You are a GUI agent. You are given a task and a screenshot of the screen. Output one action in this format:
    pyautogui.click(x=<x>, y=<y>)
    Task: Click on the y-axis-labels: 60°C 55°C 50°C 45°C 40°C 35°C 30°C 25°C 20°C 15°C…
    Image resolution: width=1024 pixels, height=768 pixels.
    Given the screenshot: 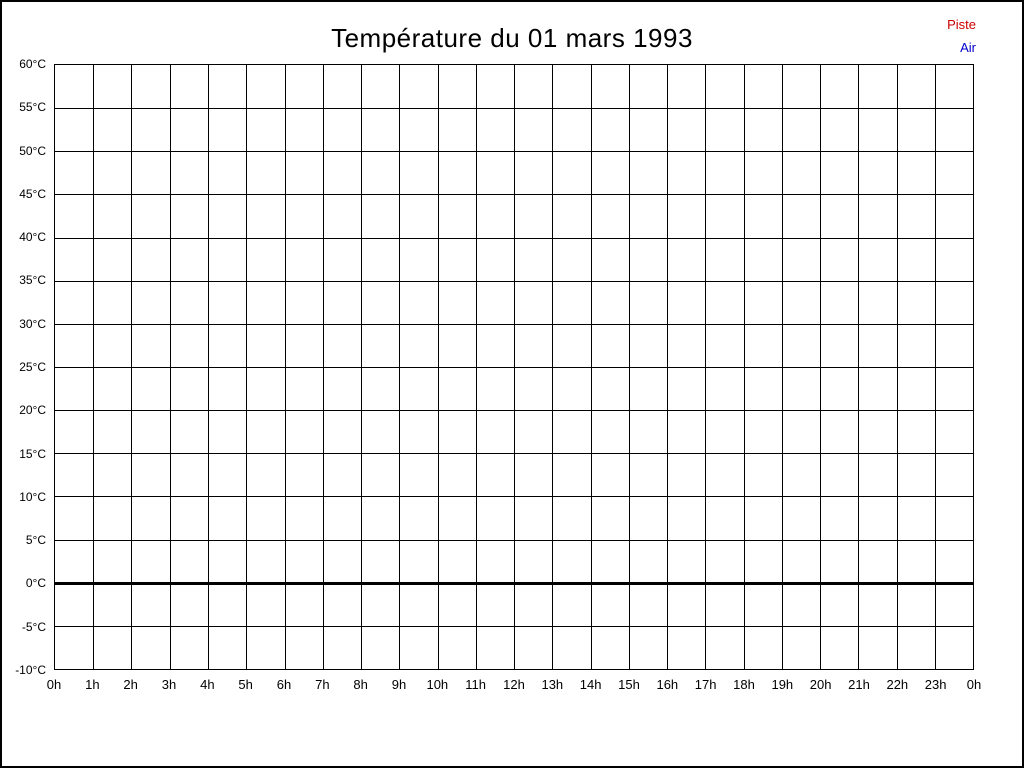 What is the action you would take?
    pyautogui.click(x=25, y=367)
    